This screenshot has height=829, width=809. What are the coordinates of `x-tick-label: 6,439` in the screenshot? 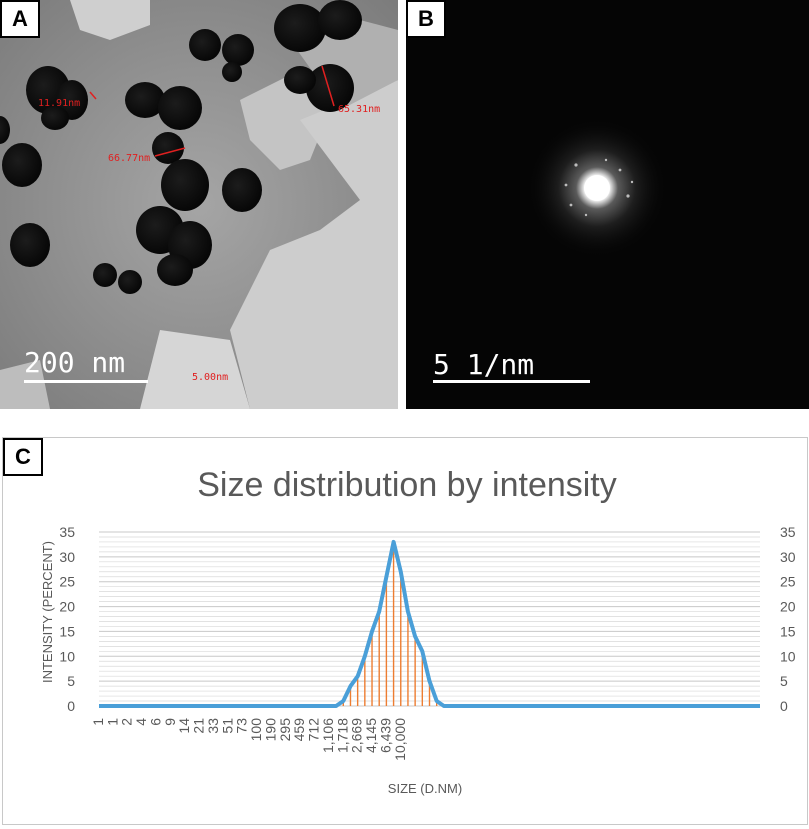 It's located at (385, 735).